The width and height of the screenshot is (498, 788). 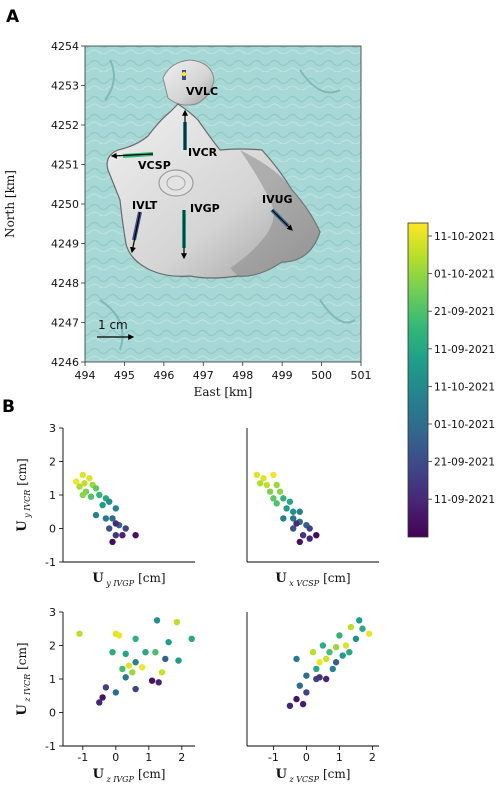 What do you see at coordinates (145, 205) in the screenshot?
I see `station-label-ivlt: IVLT` at bounding box center [145, 205].